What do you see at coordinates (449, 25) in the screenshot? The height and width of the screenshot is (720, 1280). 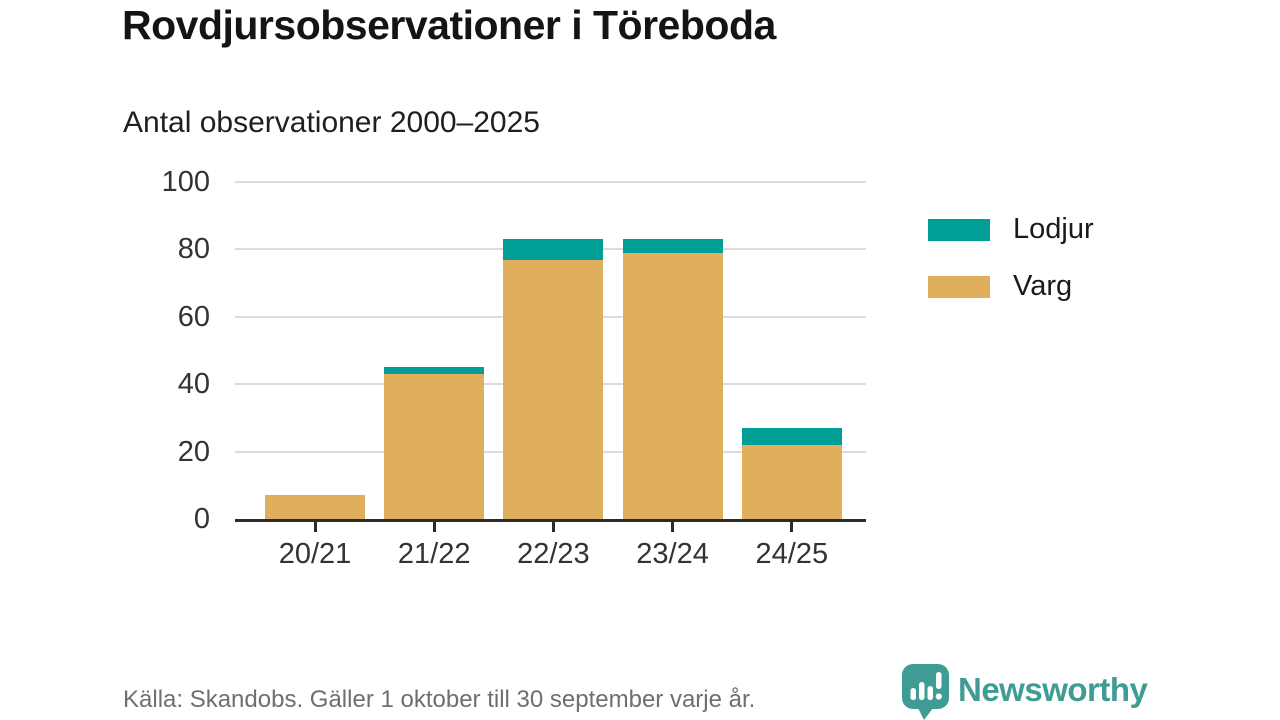 I see `chart-title: Rovdjursobservationer i Töreboda` at bounding box center [449, 25].